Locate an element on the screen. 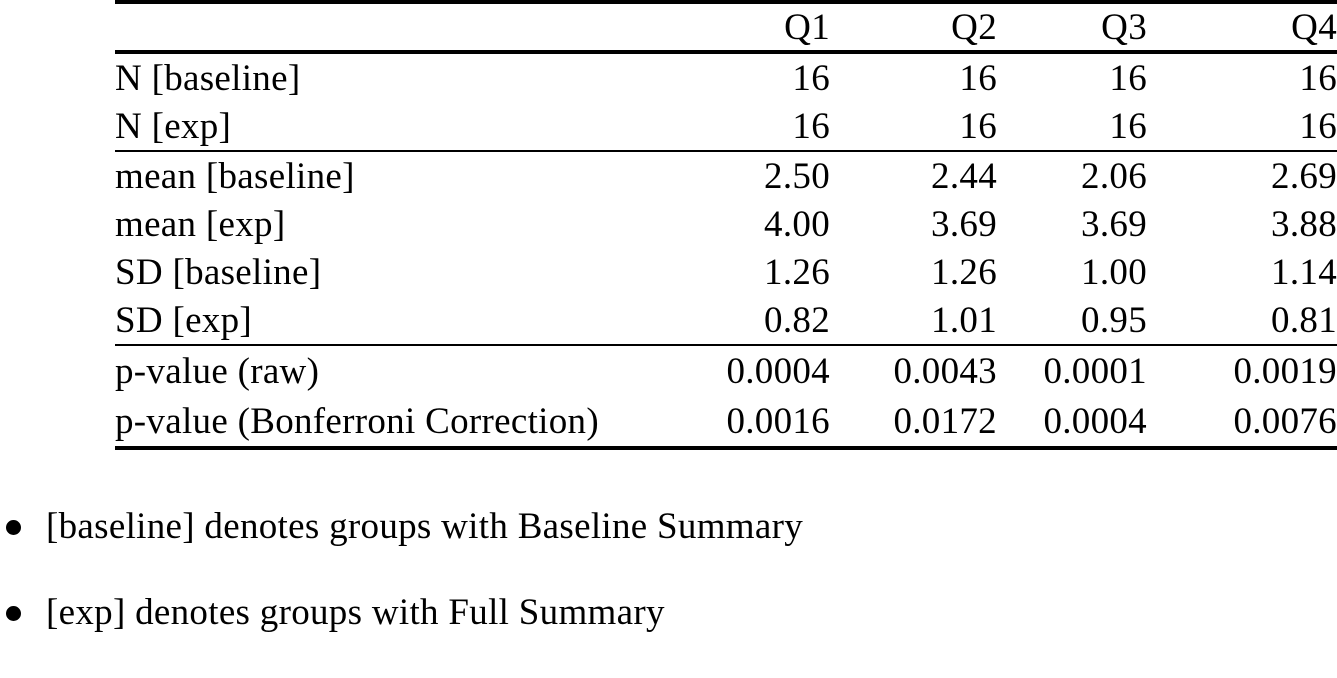 This screenshot has height=678, width=1337. table-row: SD [exp] 0.82 1.01 0.95 0.81 is located at coordinates (726, 320).